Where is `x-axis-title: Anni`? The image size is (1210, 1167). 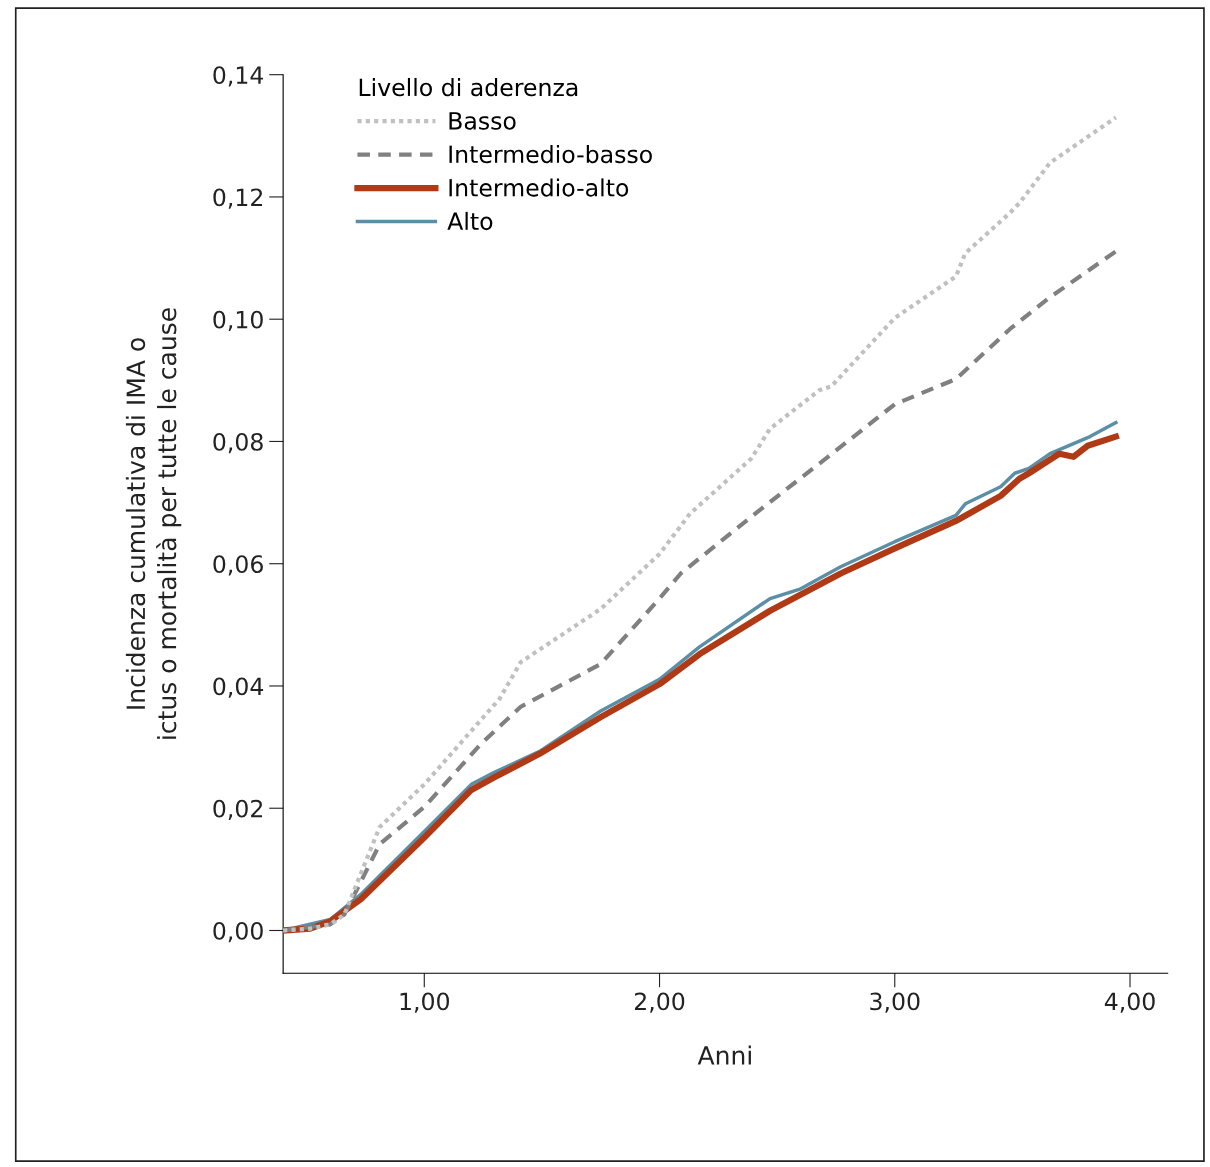
x-axis-title: Anni is located at coordinates (724, 1055).